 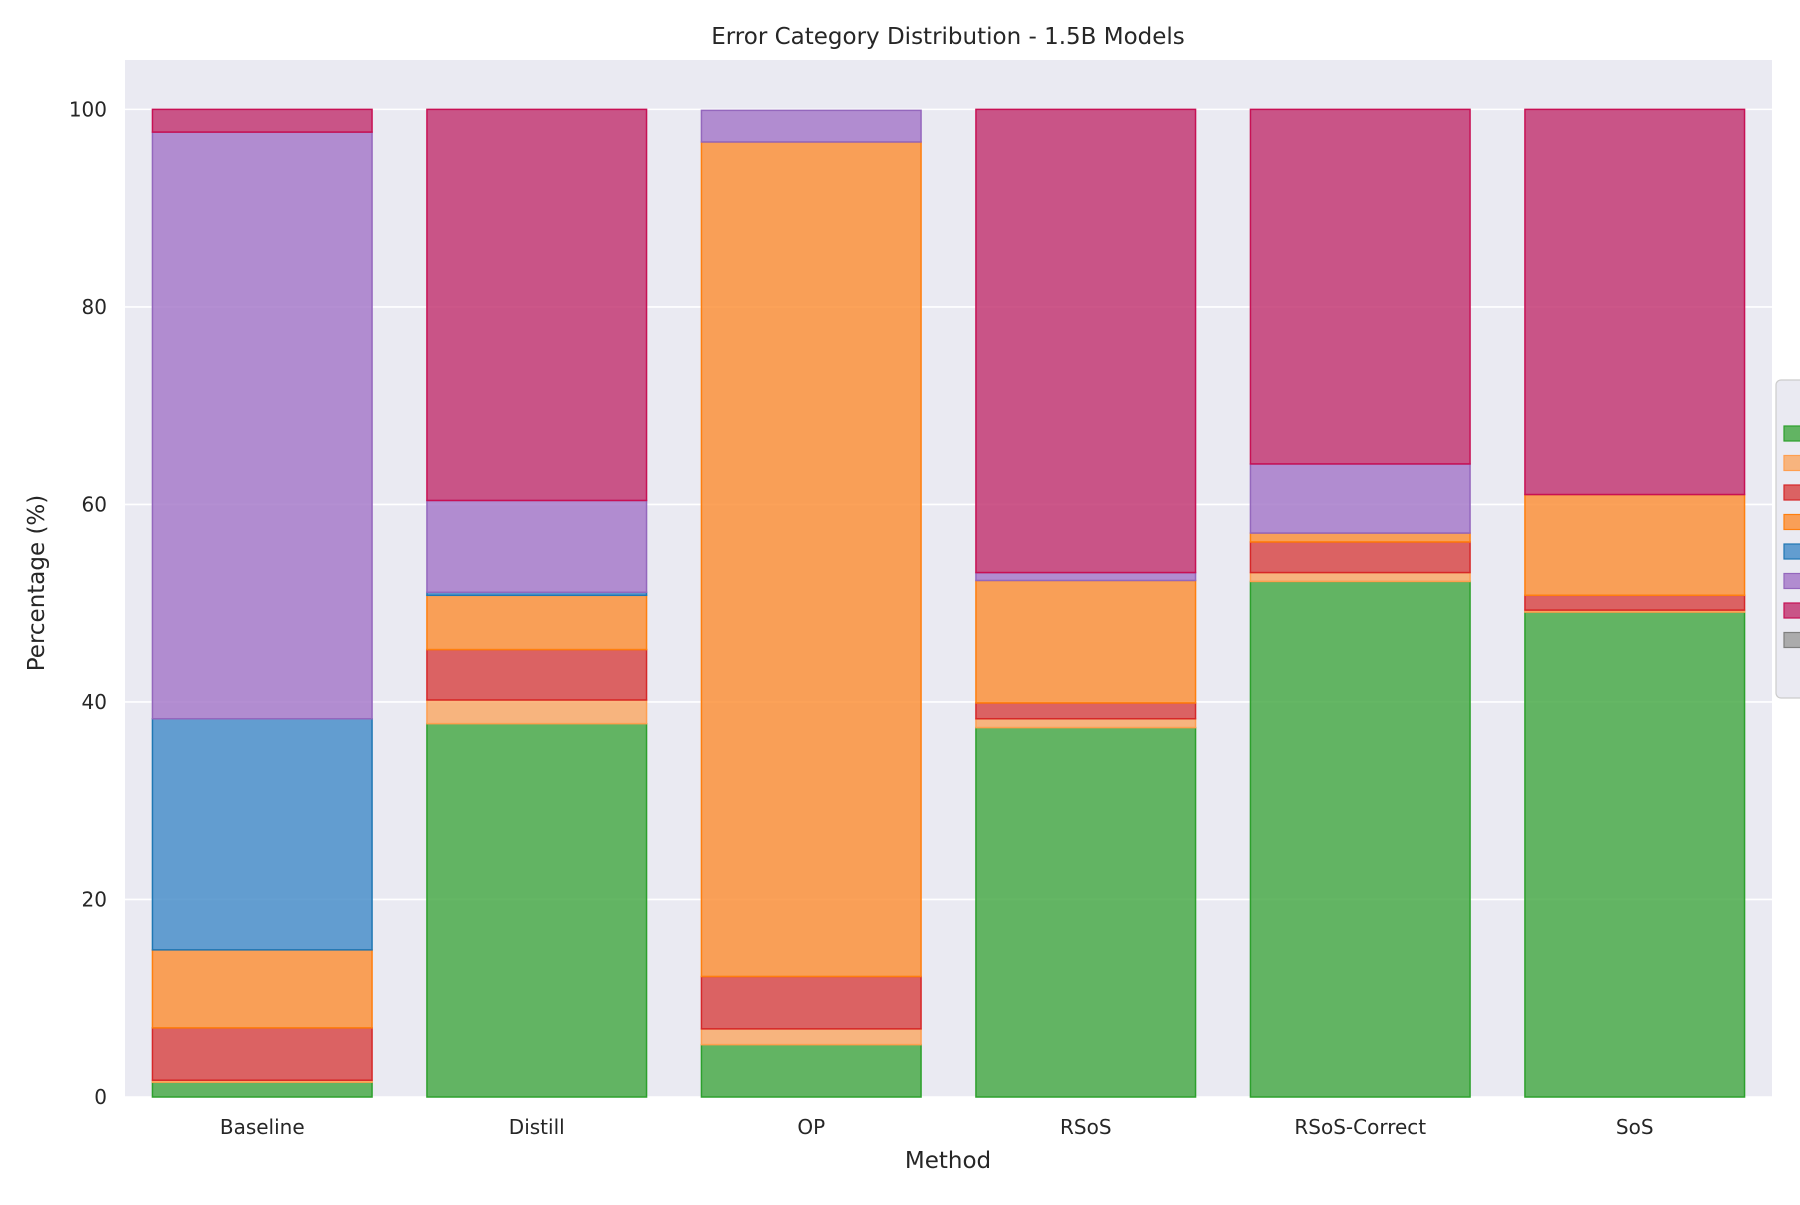 What do you see at coordinates (100, 1097) in the screenshot?
I see `y-tick-label: 0` at bounding box center [100, 1097].